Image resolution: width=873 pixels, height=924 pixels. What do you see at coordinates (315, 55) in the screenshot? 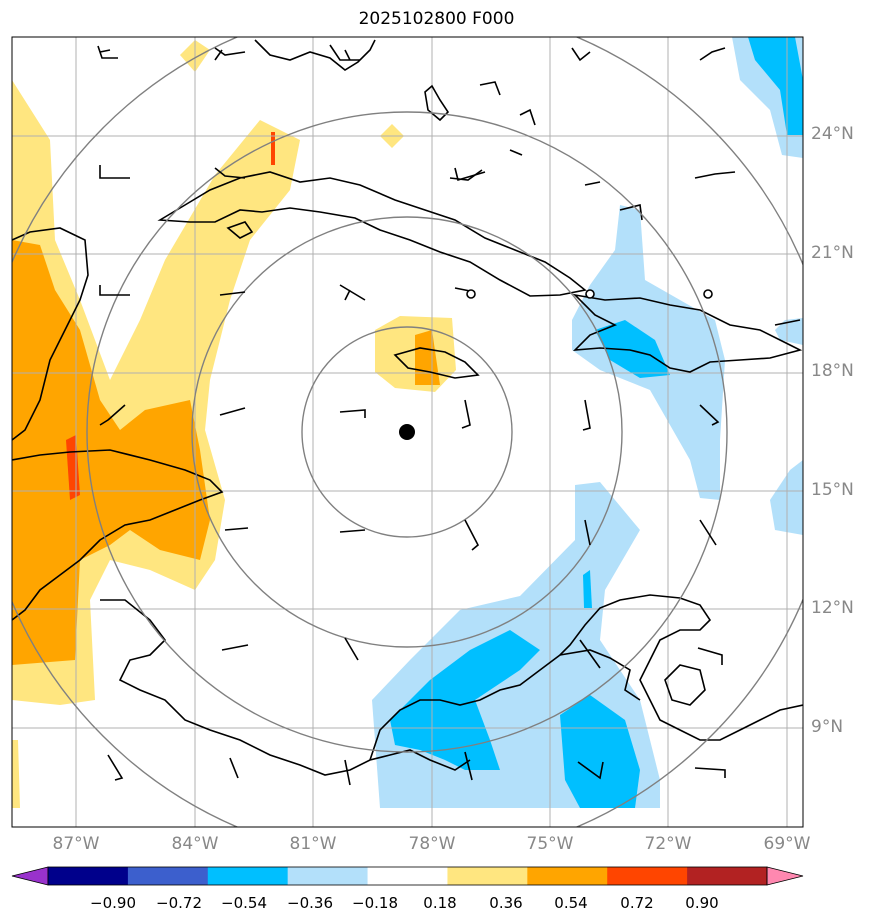
I see `coast-florida` at bounding box center [315, 55].